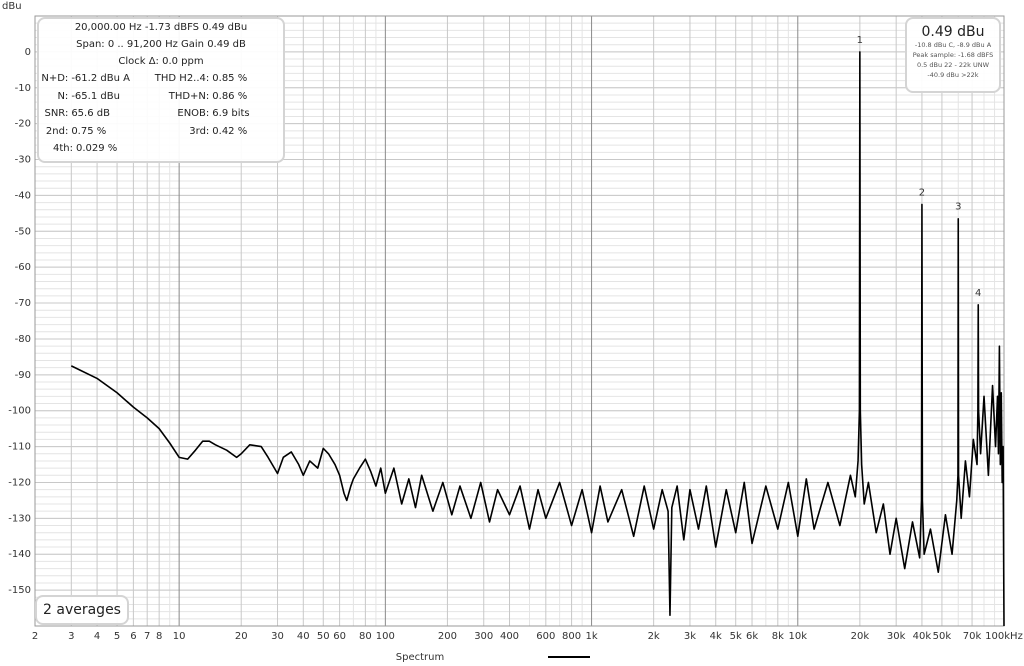 The width and height of the screenshot is (1024, 666). I want to click on y-tick-label: -100, so click(19, 411).